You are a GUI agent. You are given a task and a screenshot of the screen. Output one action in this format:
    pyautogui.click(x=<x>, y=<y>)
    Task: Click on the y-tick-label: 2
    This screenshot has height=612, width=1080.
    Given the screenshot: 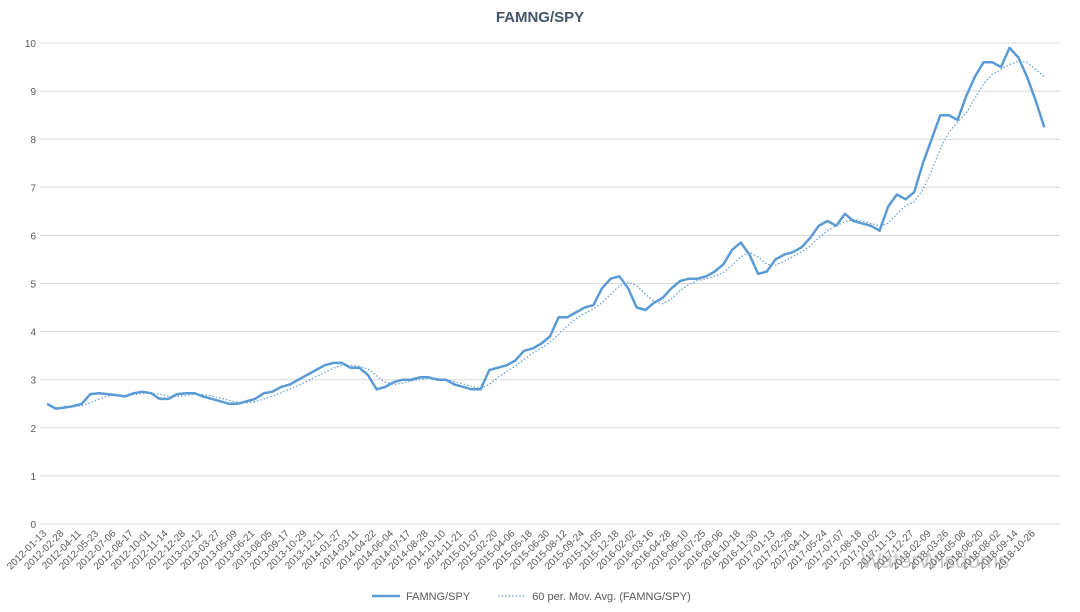 What is the action you would take?
    pyautogui.click(x=33, y=429)
    